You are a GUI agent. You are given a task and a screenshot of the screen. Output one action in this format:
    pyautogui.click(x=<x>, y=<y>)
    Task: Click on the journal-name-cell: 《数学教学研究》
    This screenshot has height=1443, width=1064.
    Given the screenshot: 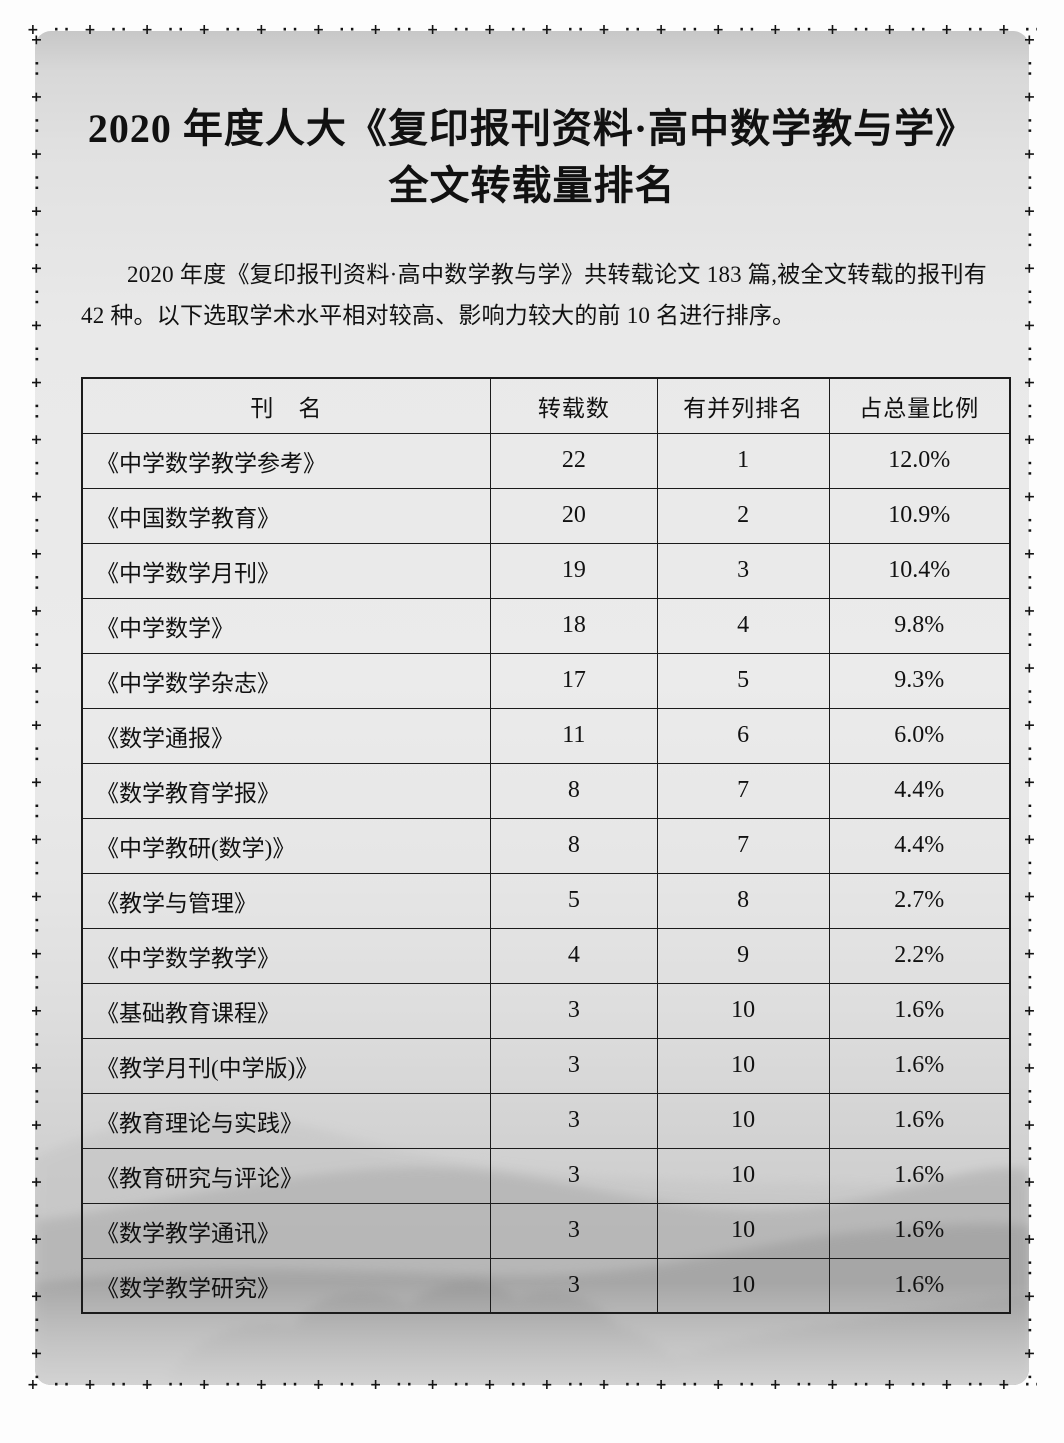 What is the action you would take?
    pyautogui.click(x=286, y=1285)
    